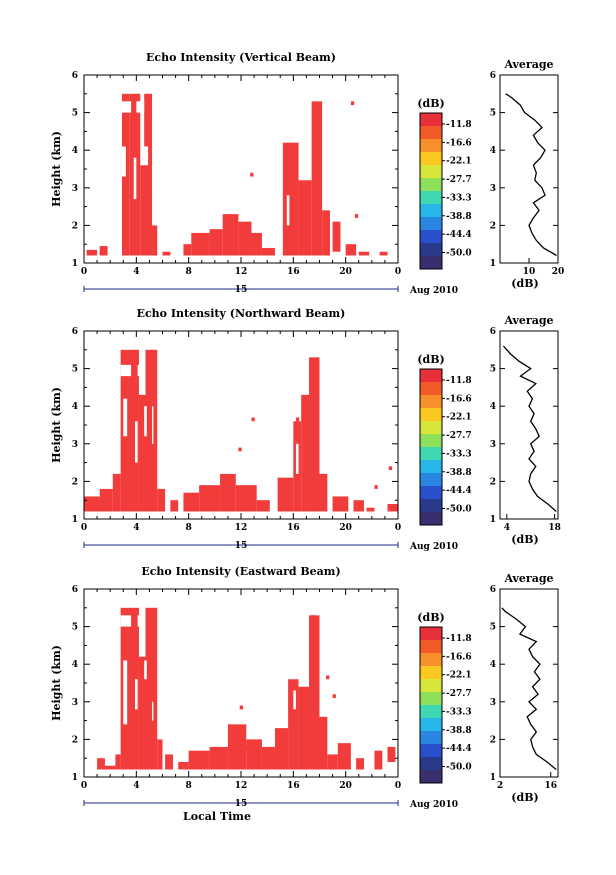 The height and width of the screenshot is (875, 616). I want to click on chart-1-xtick-label-5: 20, so click(345, 528).